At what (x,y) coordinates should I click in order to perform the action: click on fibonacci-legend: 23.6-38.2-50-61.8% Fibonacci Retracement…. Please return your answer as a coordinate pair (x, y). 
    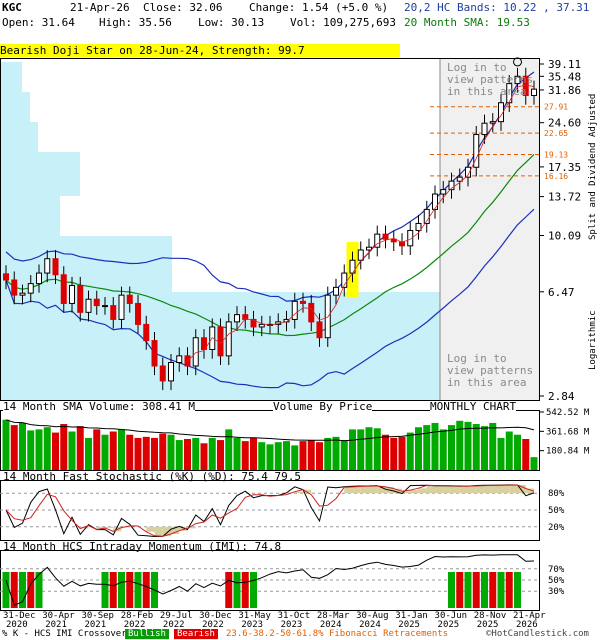
    Looking at the image, I should click on (337, 634).